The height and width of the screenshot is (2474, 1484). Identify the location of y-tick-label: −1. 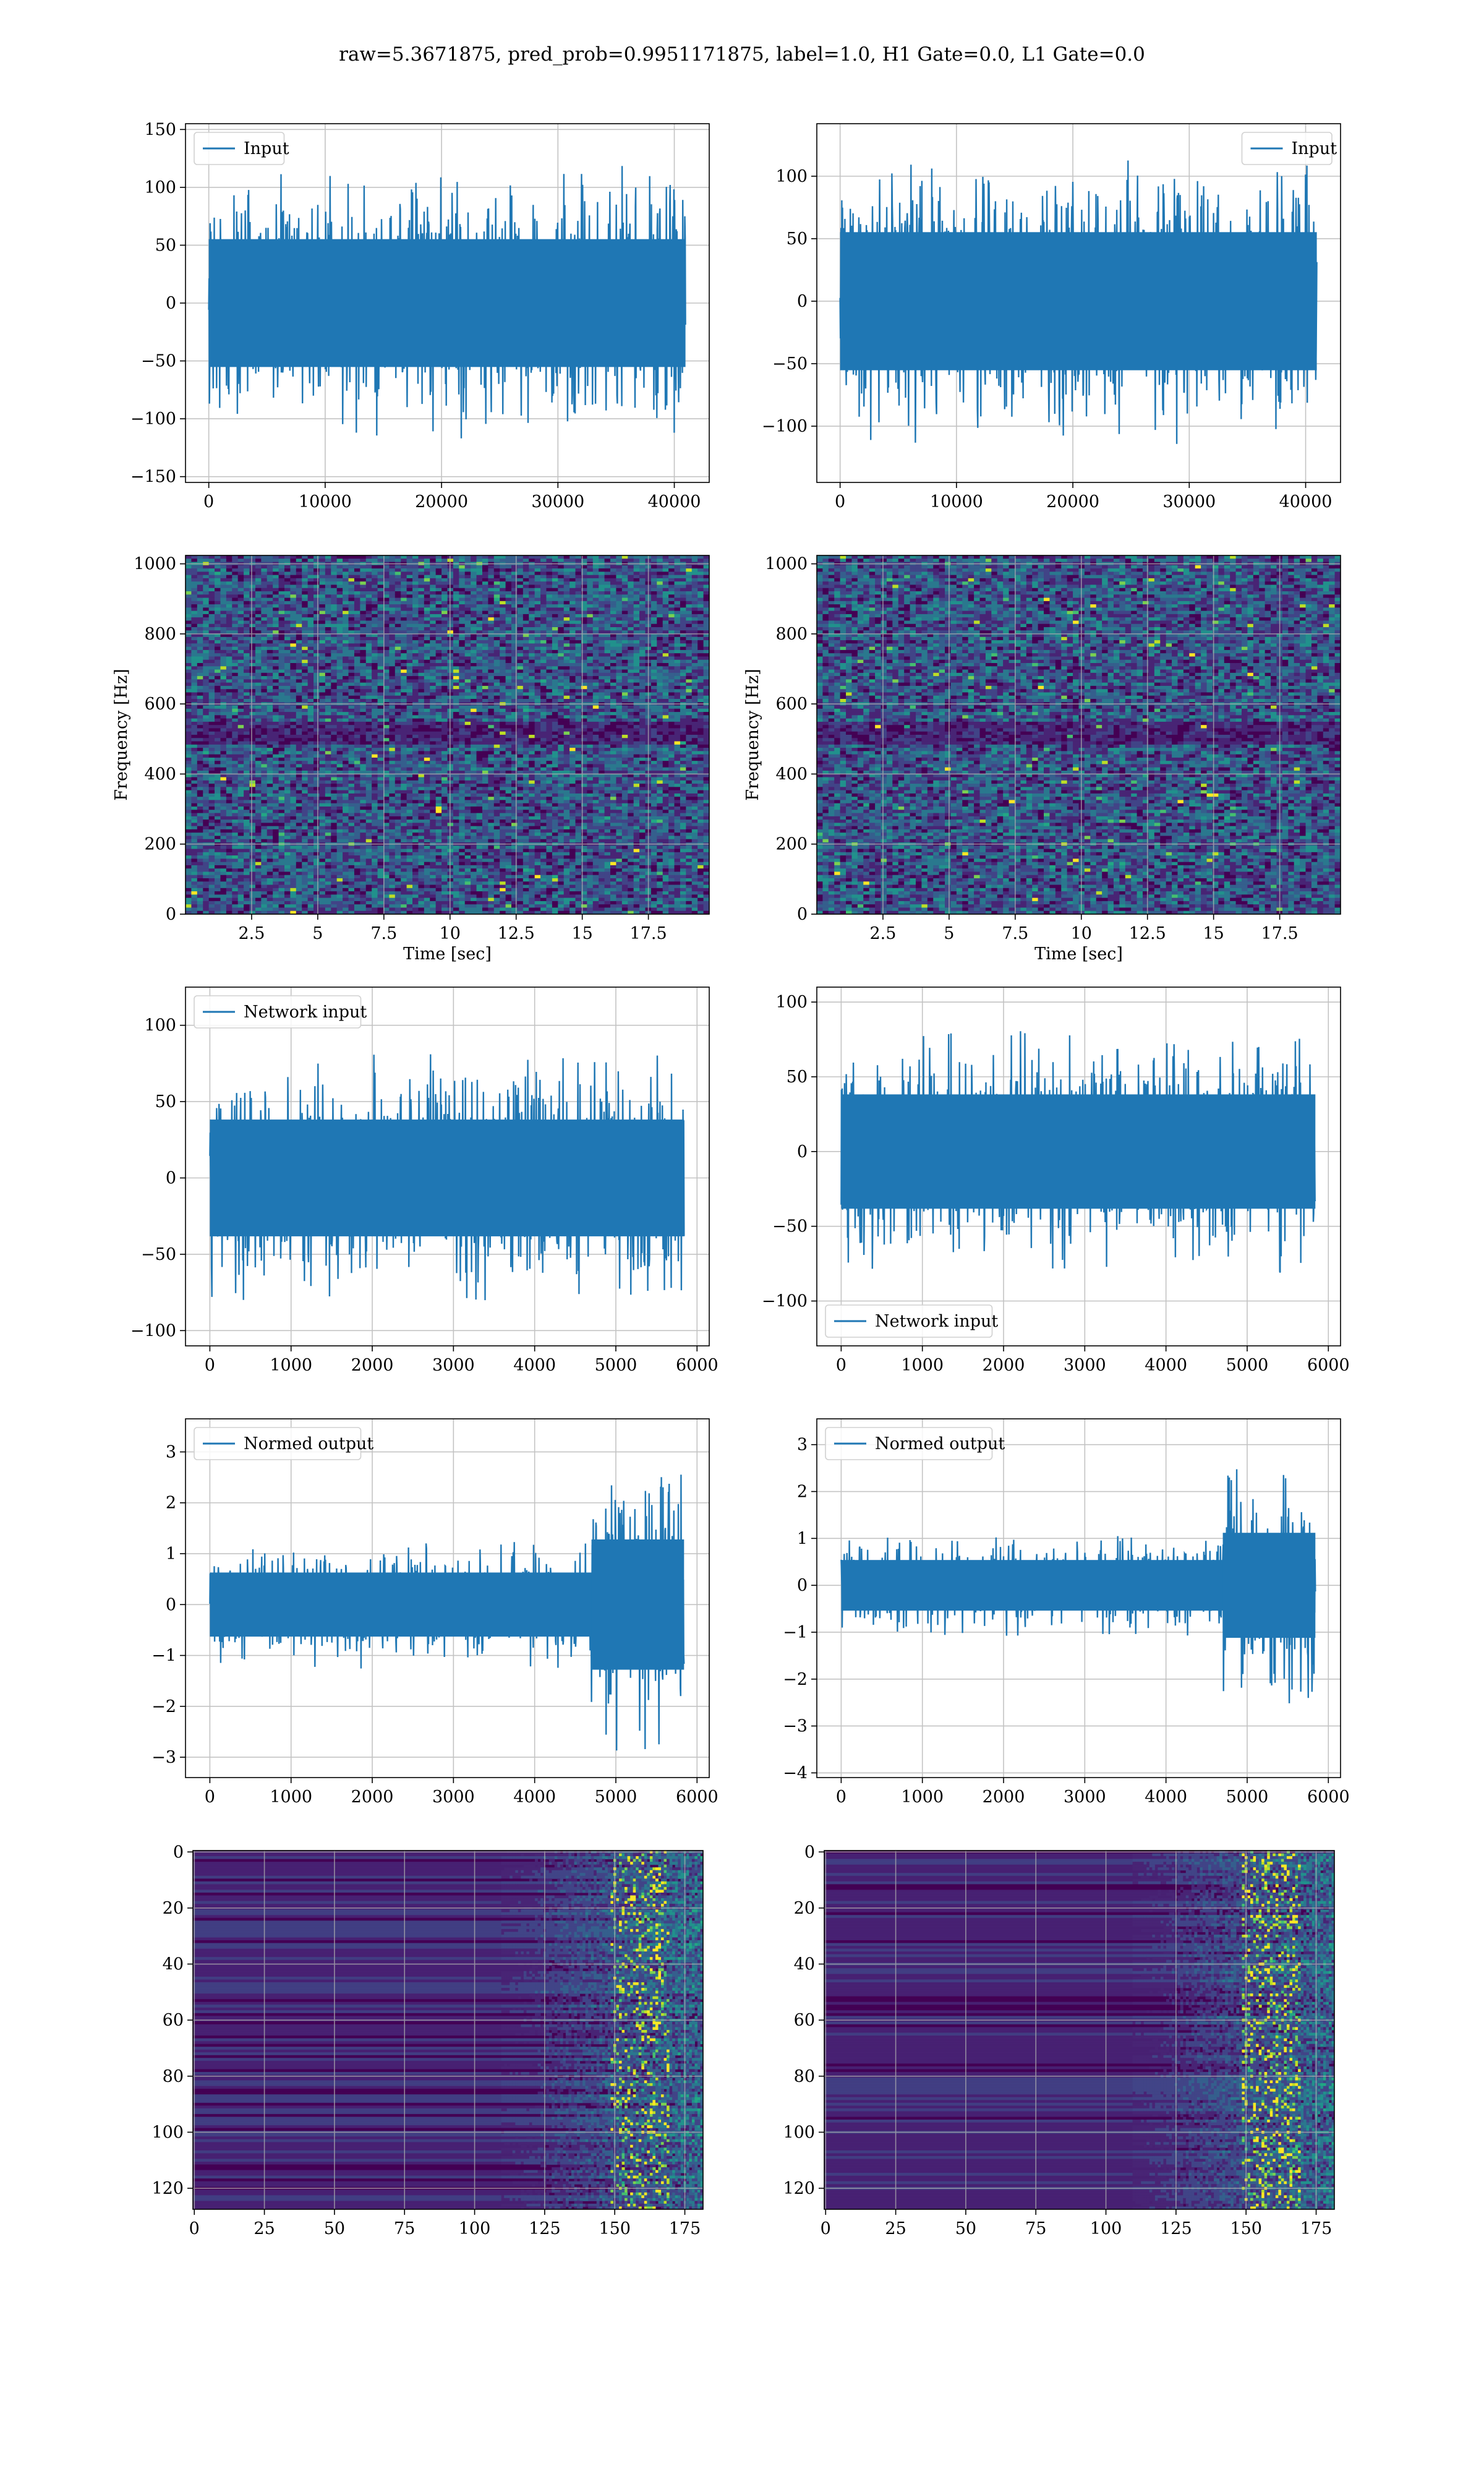
(163, 1656).